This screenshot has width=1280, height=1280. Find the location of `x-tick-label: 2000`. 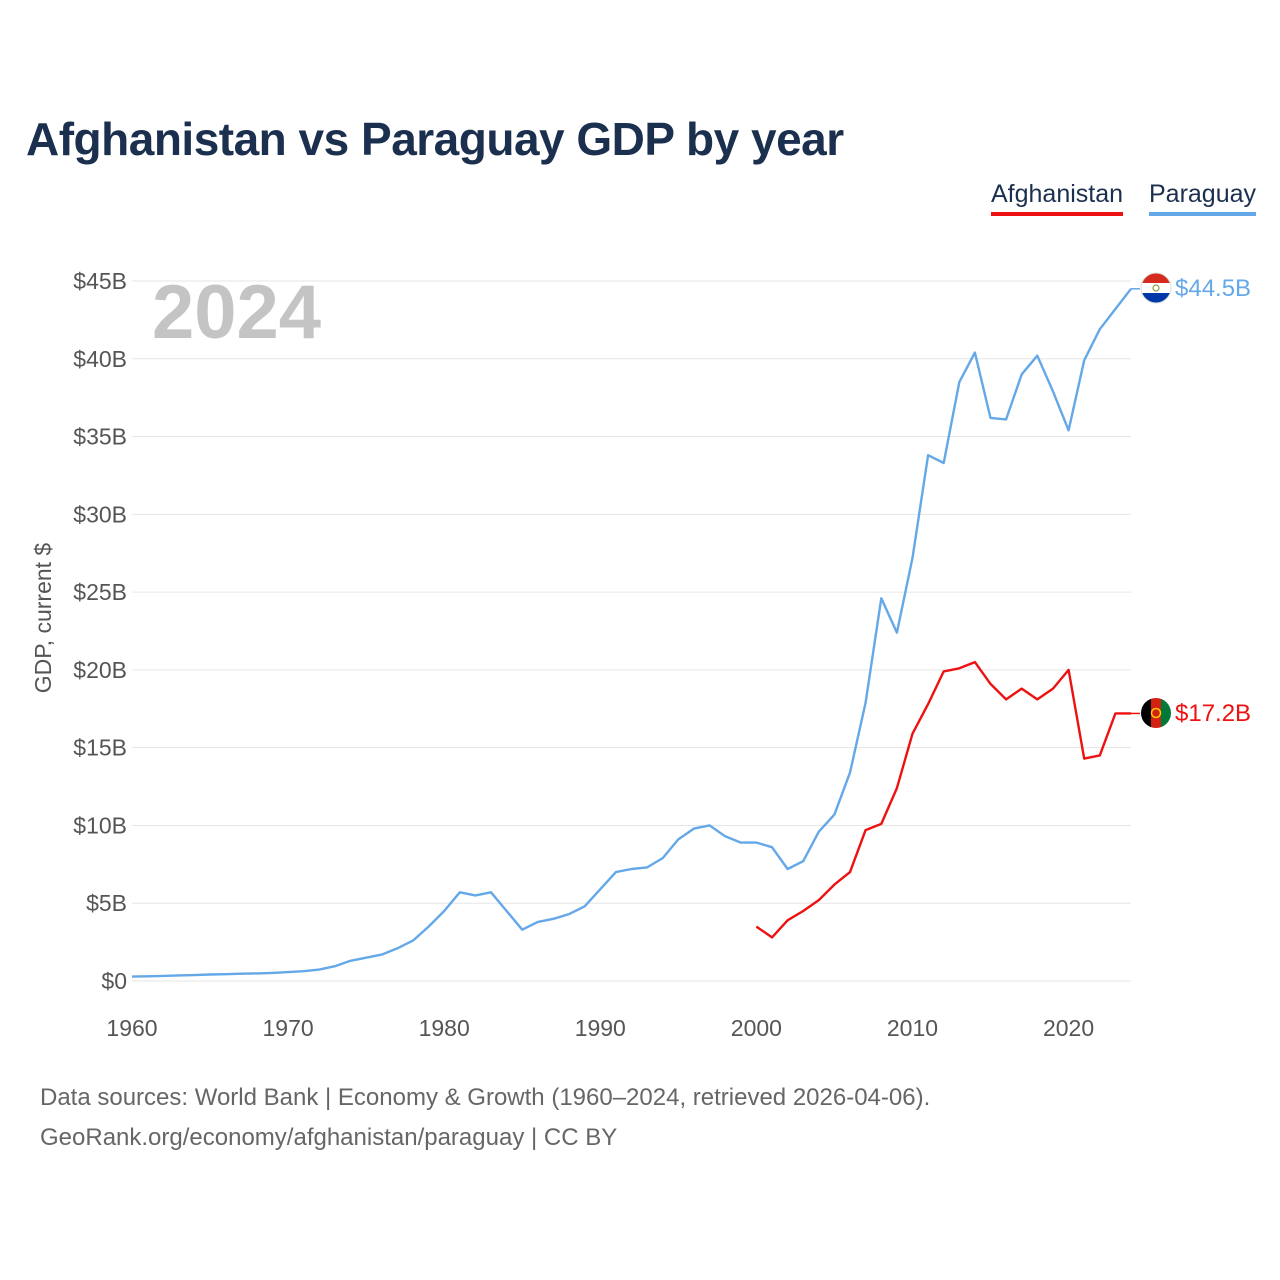

x-tick-label: 2000 is located at coordinates (756, 1028).